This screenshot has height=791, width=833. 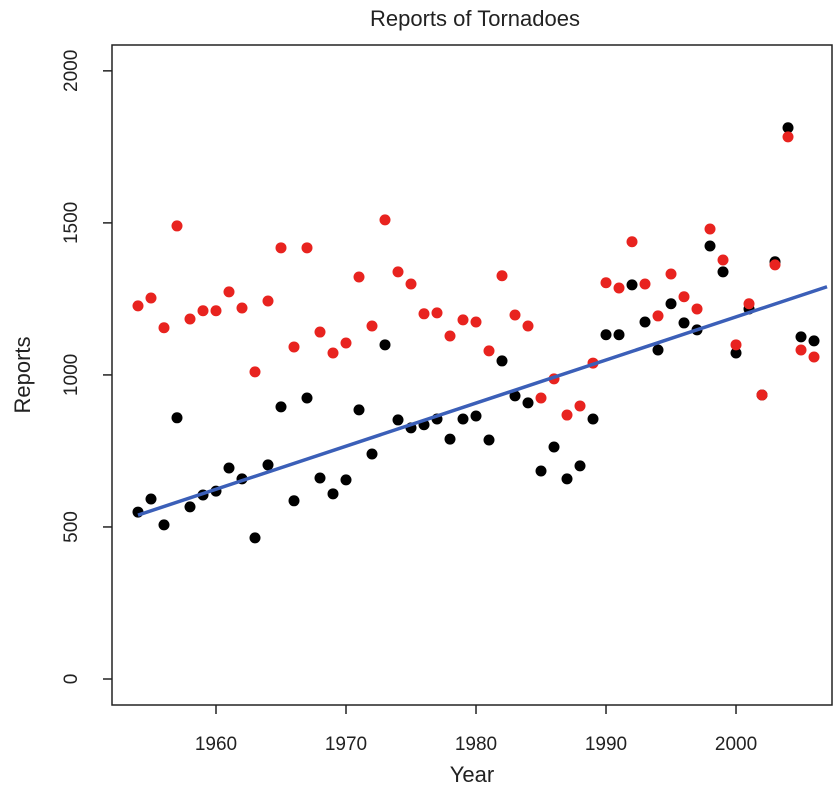 What do you see at coordinates (472, 774) in the screenshot?
I see `x-axis-label: Year` at bounding box center [472, 774].